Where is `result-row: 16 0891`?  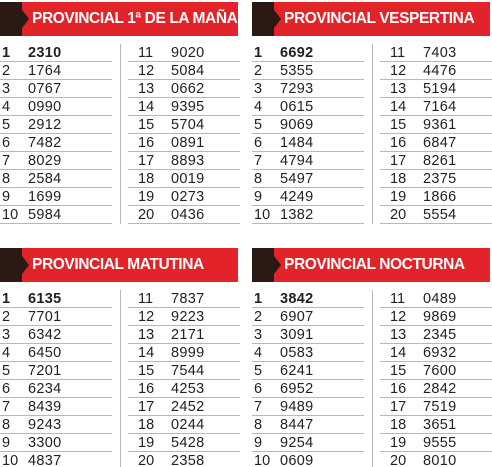 result-row: 16 0891 is located at coordinates (184, 143).